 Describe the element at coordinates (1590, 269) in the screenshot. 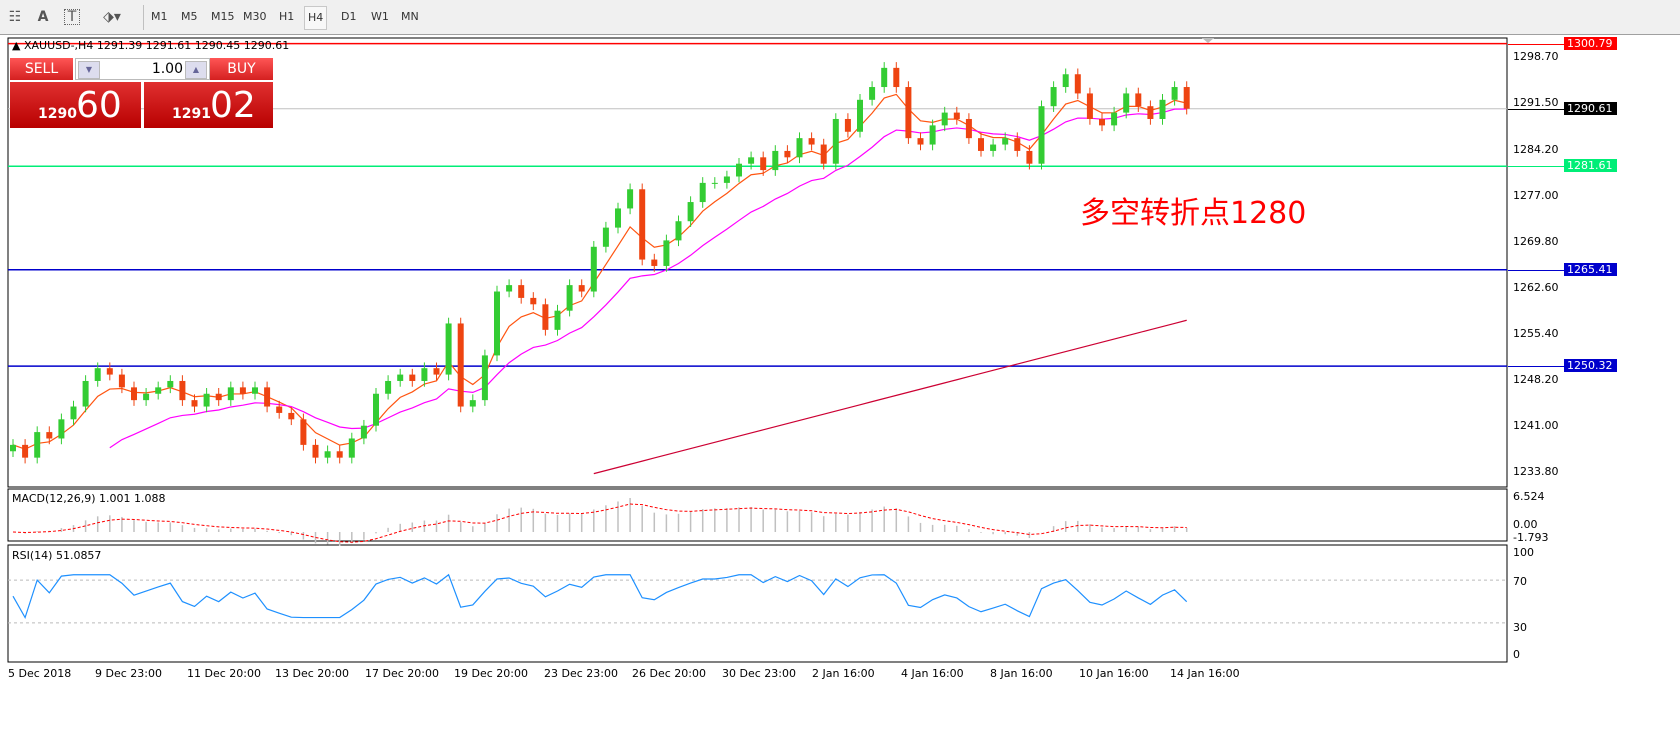

I see `price-level-tag: 1265.41` at that location.